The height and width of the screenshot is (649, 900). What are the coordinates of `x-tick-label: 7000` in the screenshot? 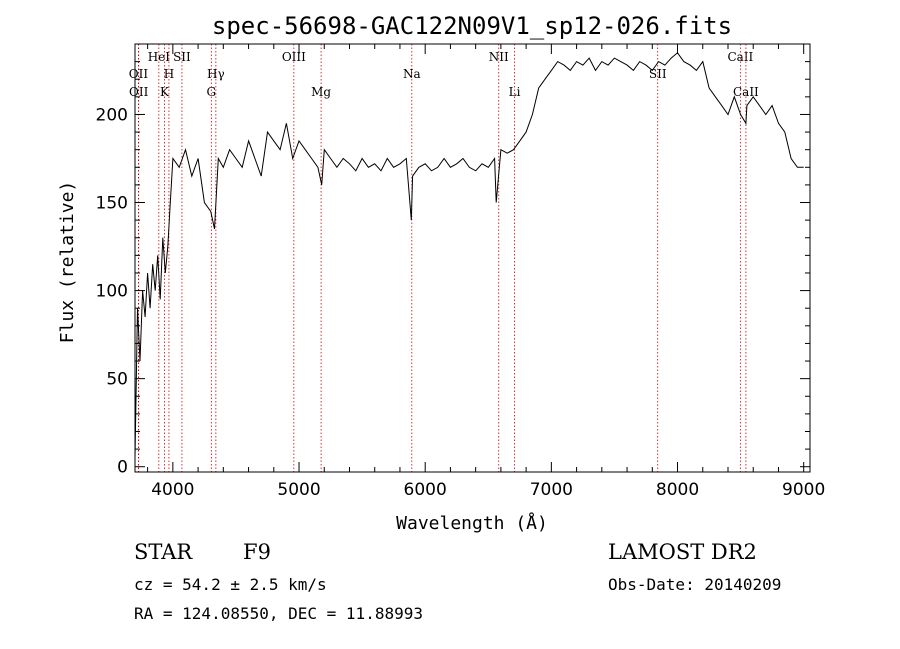 It's located at (551, 490).